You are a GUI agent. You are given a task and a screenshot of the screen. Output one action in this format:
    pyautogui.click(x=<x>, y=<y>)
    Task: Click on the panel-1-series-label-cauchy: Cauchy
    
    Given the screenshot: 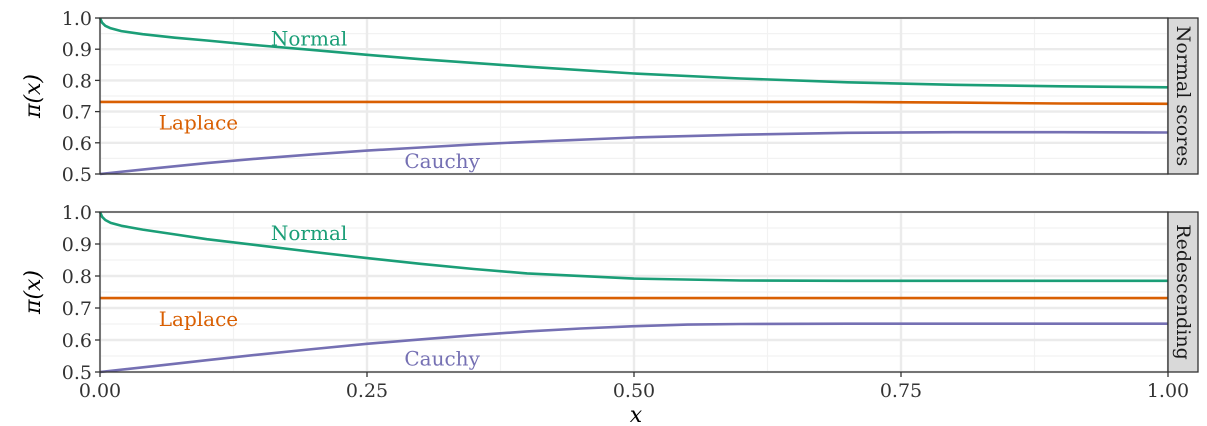 What is the action you would take?
    pyautogui.click(x=442, y=359)
    